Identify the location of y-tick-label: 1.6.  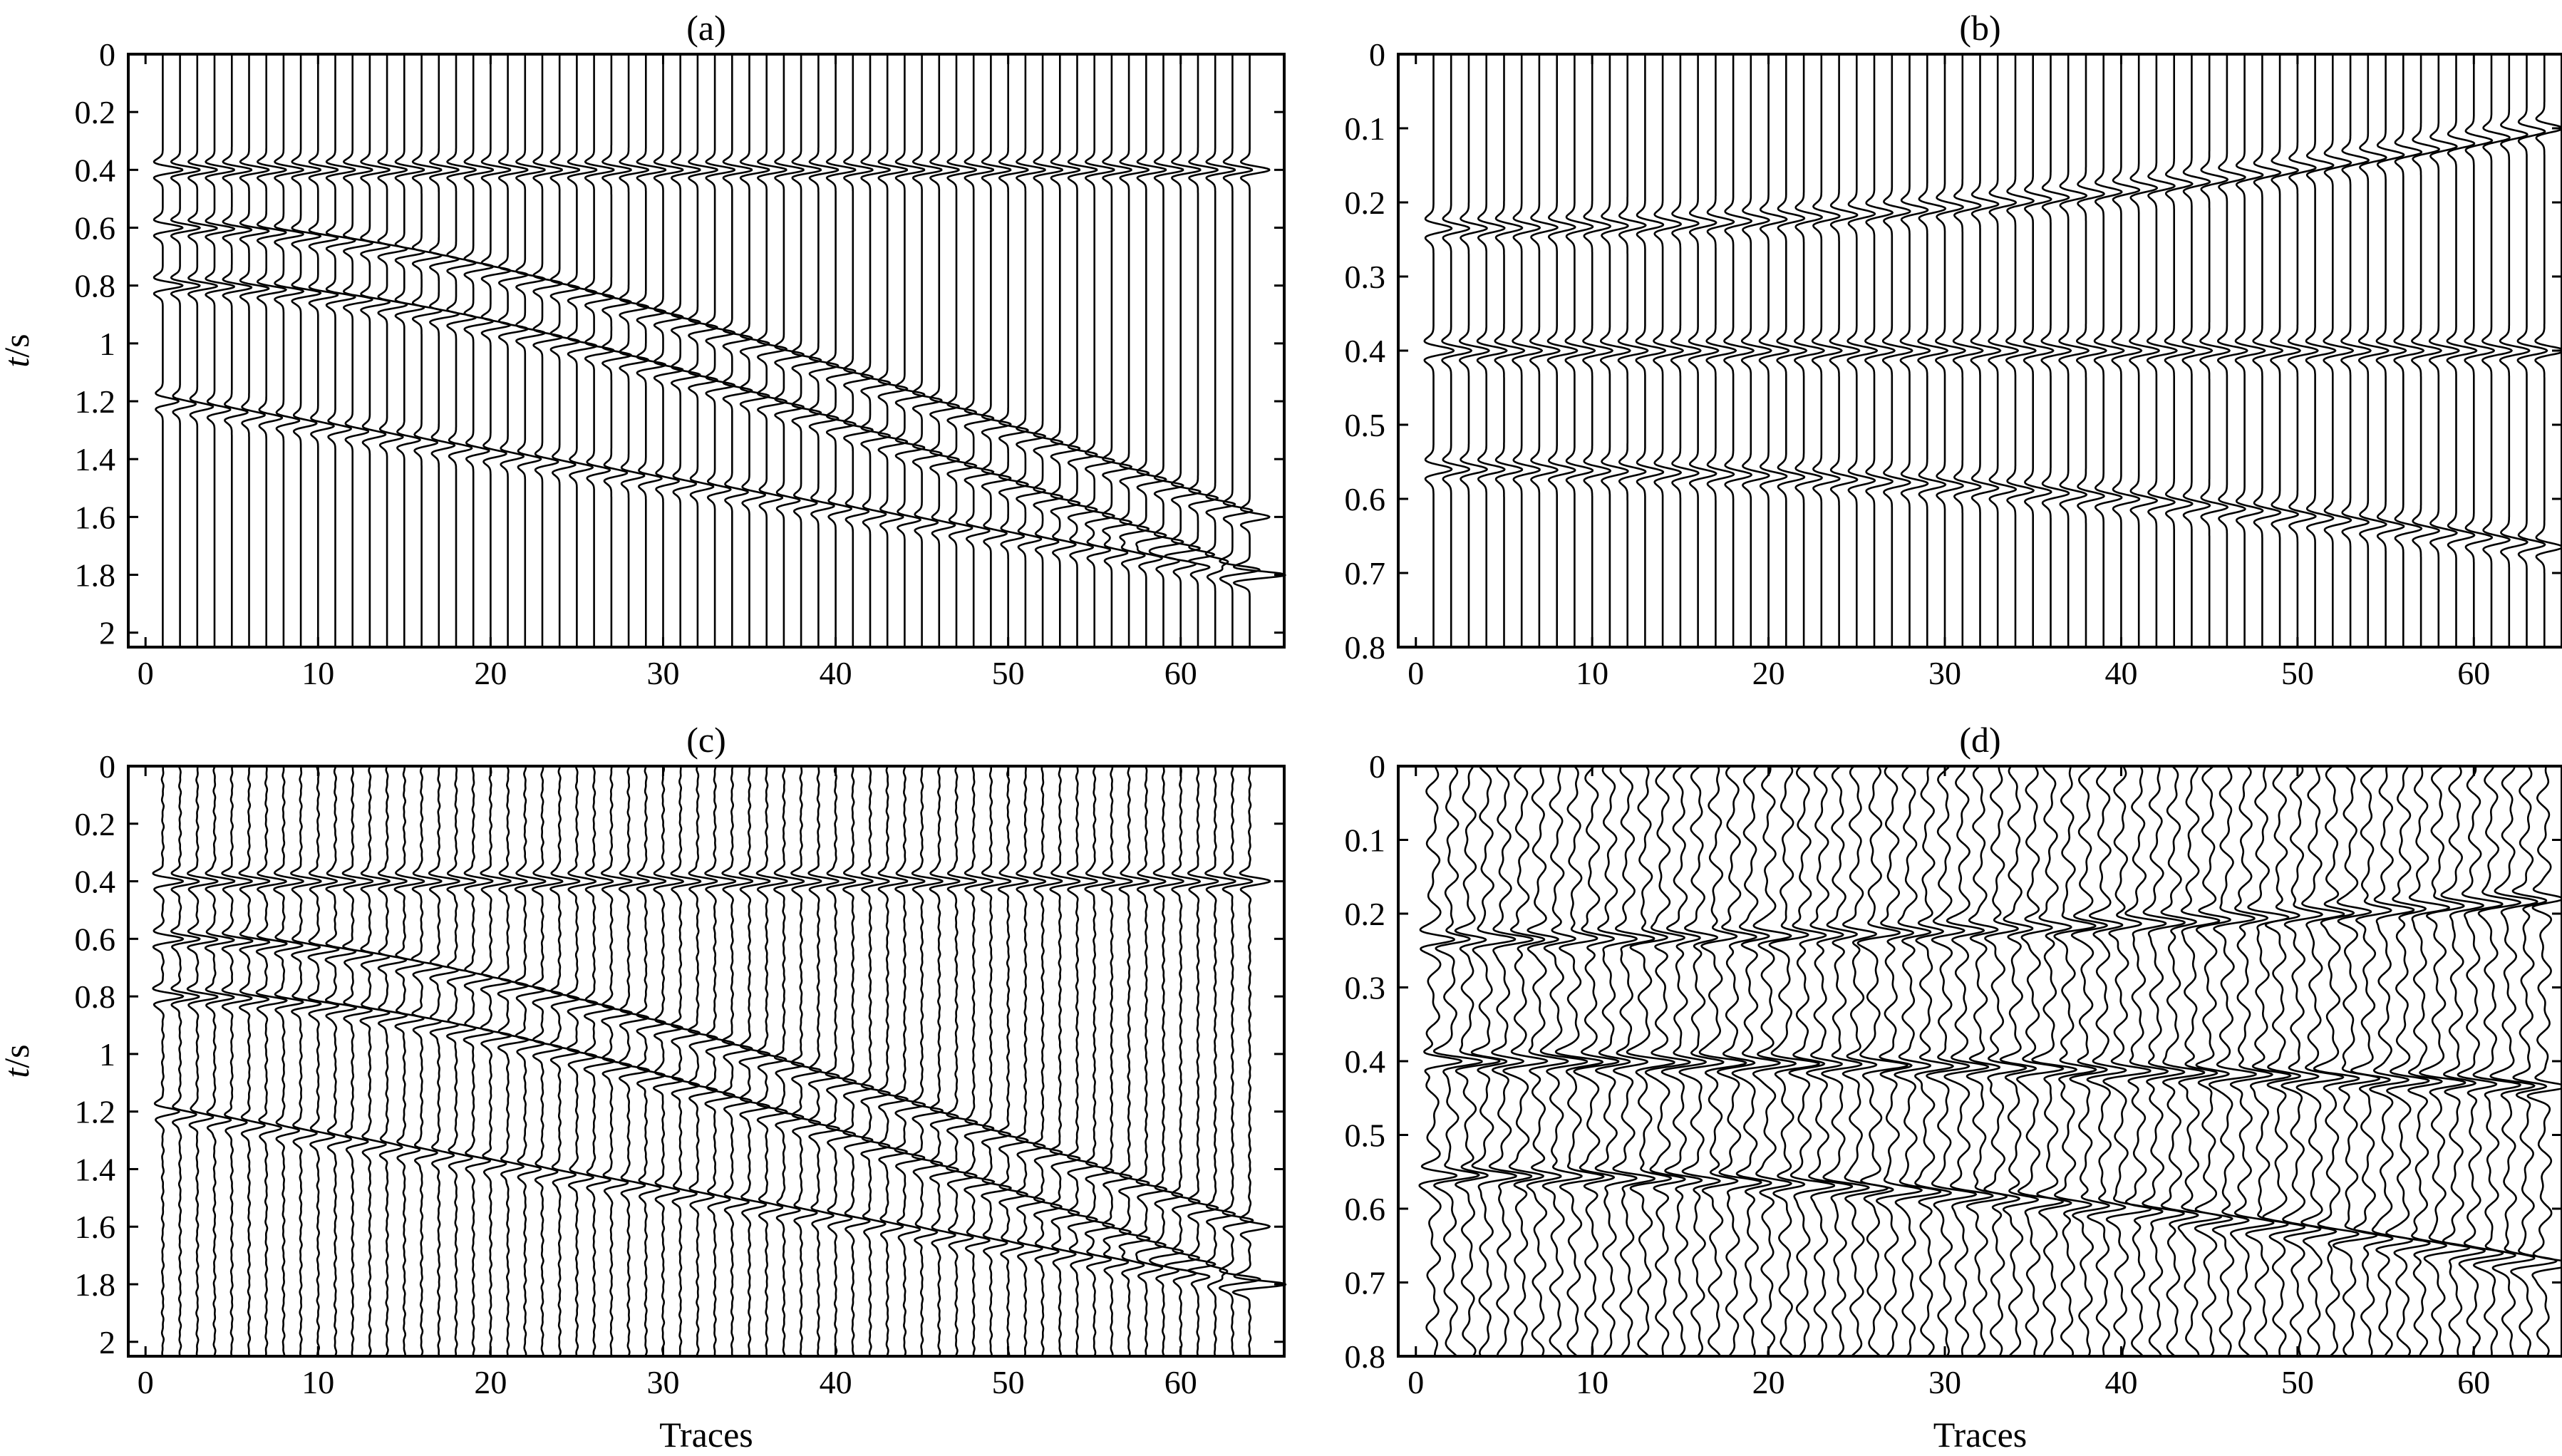
(95, 1227).